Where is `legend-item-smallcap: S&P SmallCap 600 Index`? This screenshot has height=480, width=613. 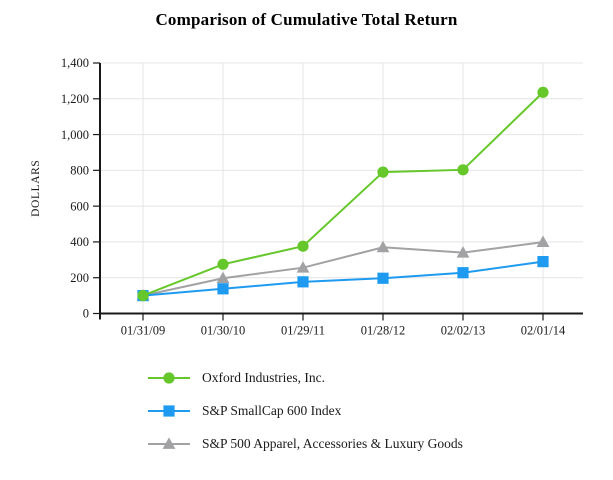
legend-item-smallcap: S&P SmallCap 600 Index is located at coordinates (305, 411).